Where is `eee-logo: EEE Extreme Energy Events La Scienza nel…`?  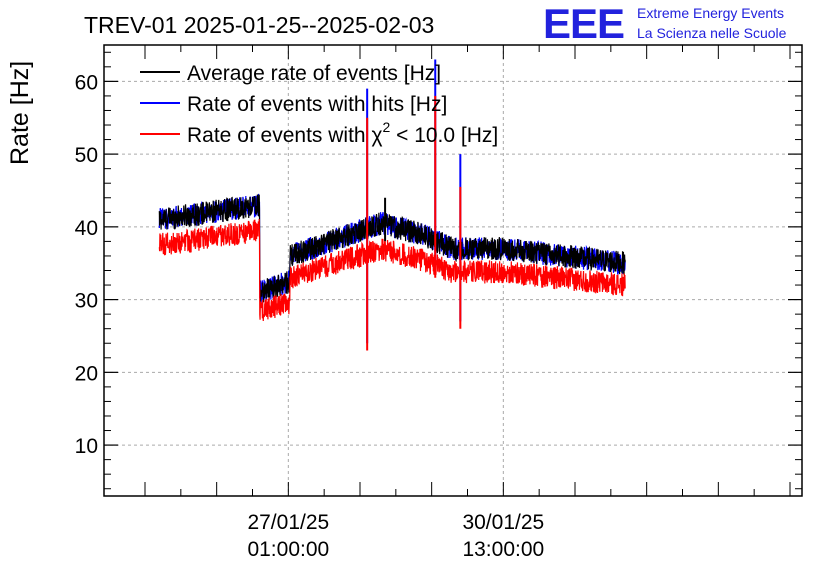
eee-logo: EEE Extreme Energy Events La Scienza nel… is located at coordinates (665, 23).